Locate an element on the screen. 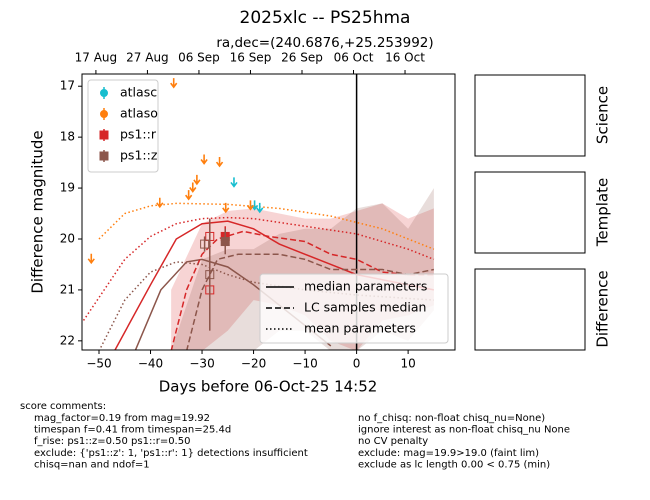  comment-line: exclude as lc length 0.00 < 0.75 (min) is located at coordinates (454, 464).